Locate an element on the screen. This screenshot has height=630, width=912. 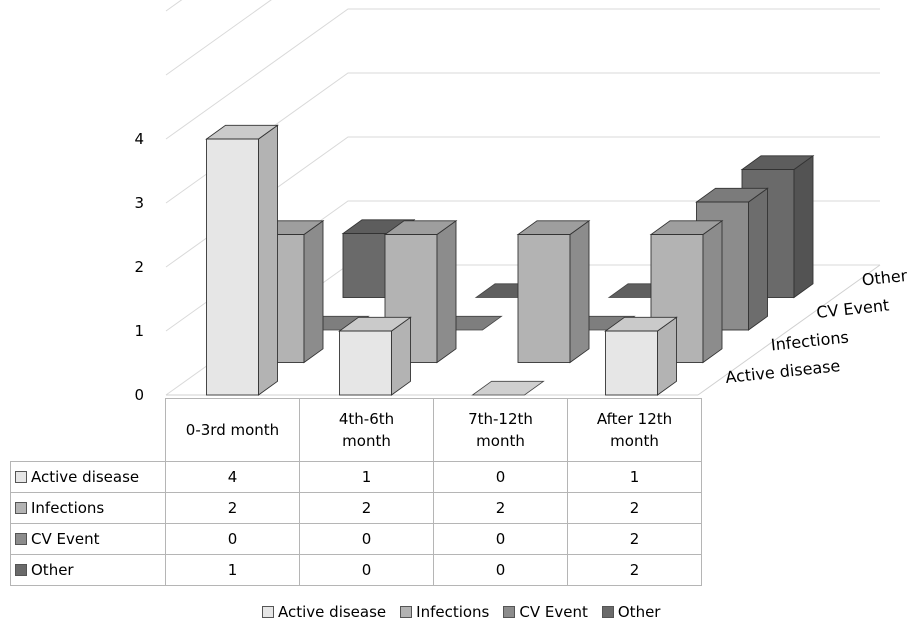
table-column-header: 4th-6th month is located at coordinates (366, 430).